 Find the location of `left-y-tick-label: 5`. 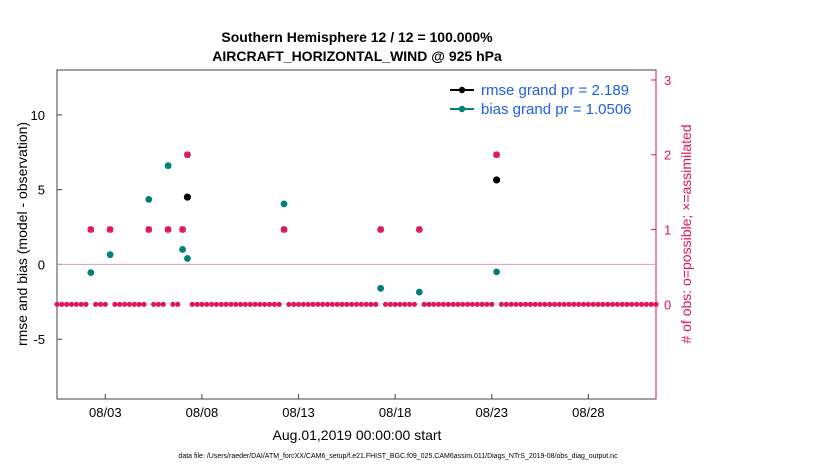

left-y-tick-label: 5 is located at coordinates (41, 190).